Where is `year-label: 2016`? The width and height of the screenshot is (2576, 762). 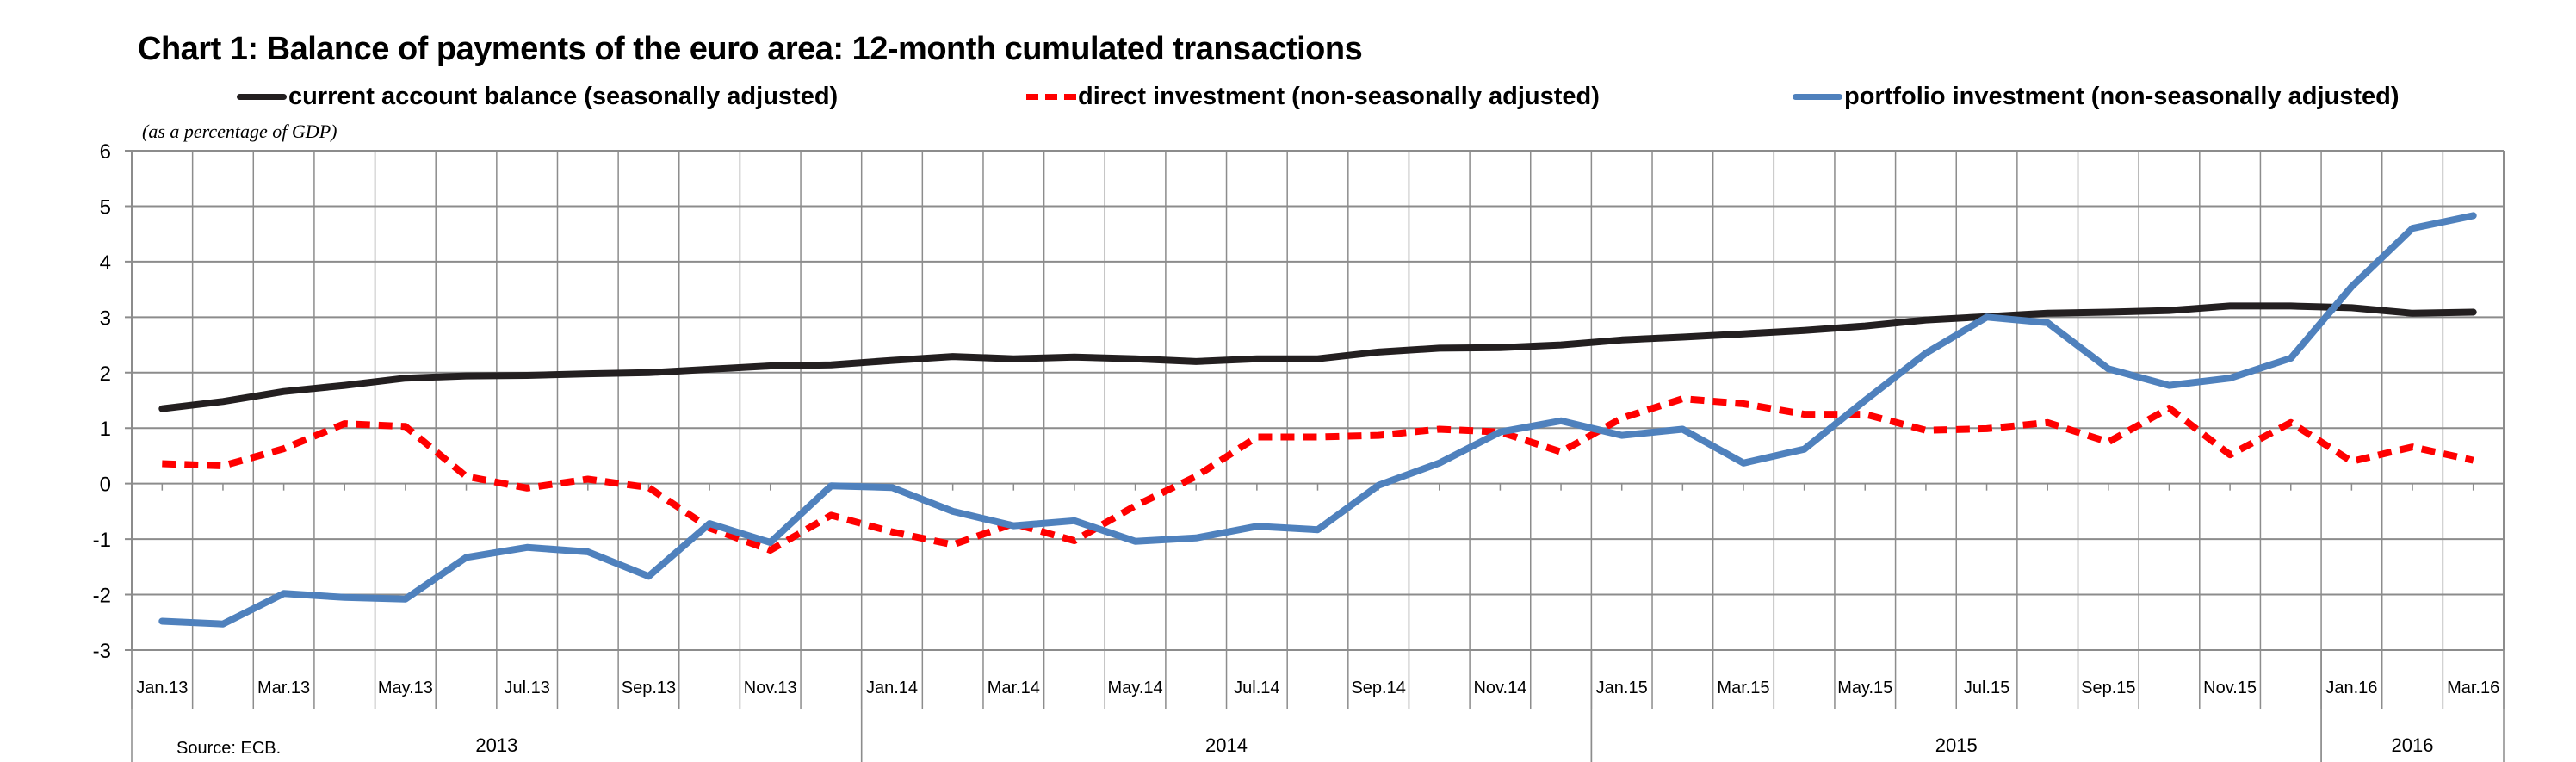 year-label: 2016 is located at coordinates (2413, 745).